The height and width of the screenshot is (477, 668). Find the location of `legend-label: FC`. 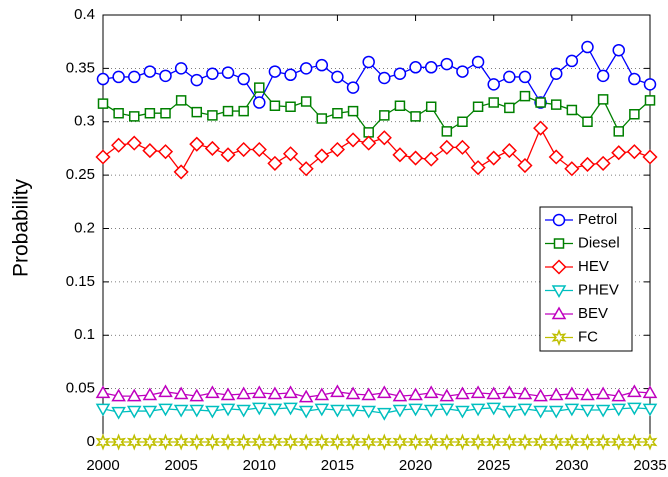

legend-label: FC is located at coordinates (588, 336).